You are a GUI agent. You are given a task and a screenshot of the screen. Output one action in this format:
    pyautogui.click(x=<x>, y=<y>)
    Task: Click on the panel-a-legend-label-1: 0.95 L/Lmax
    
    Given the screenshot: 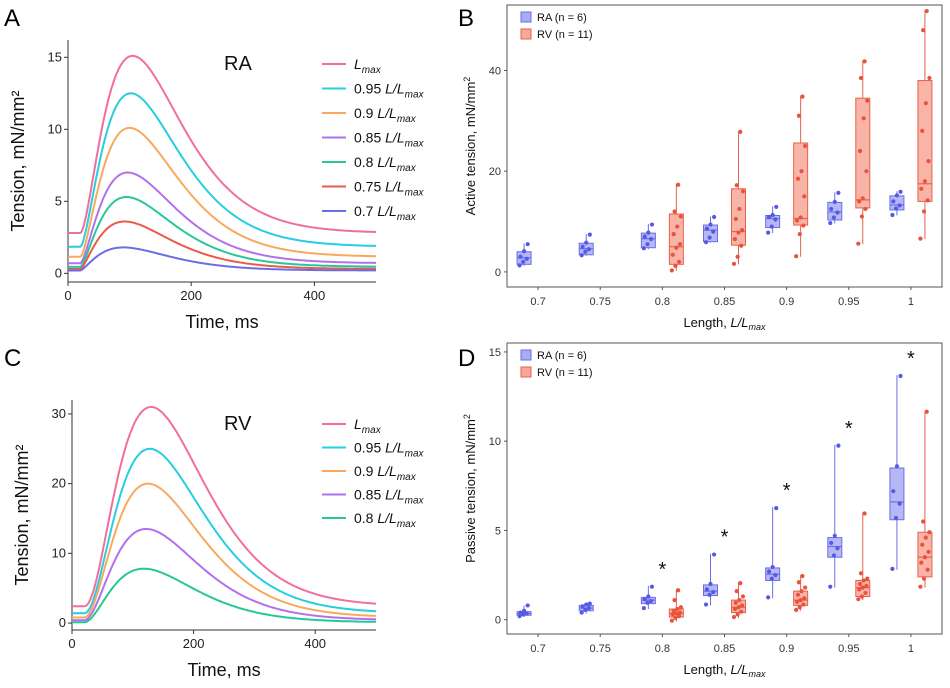 What is the action you would take?
    pyautogui.click(x=389, y=91)
    